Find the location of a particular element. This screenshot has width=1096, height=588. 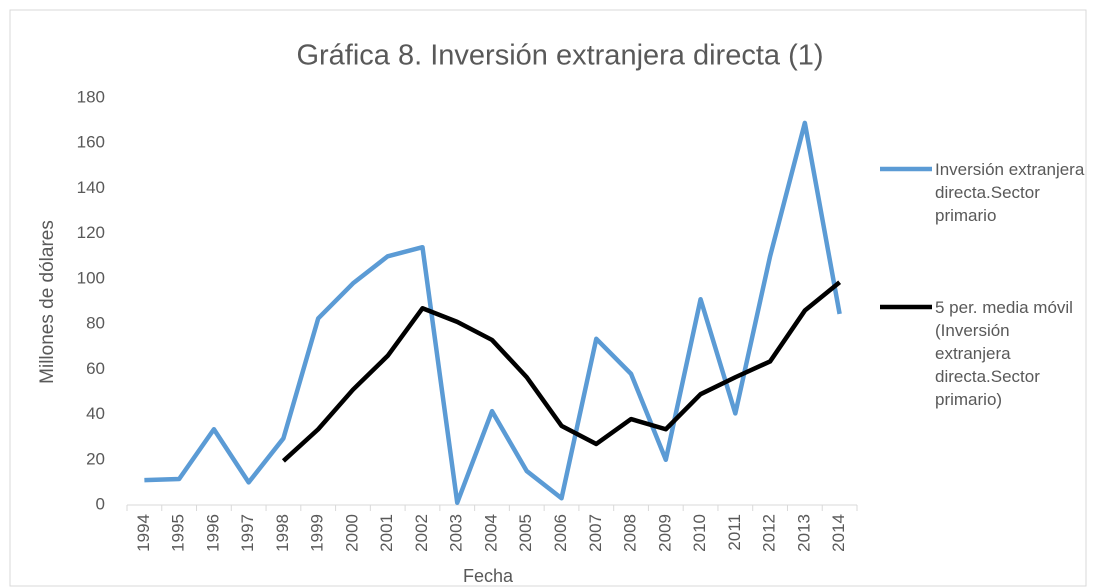

x-tick-label: 2002 is located at coordinates (421, 533).